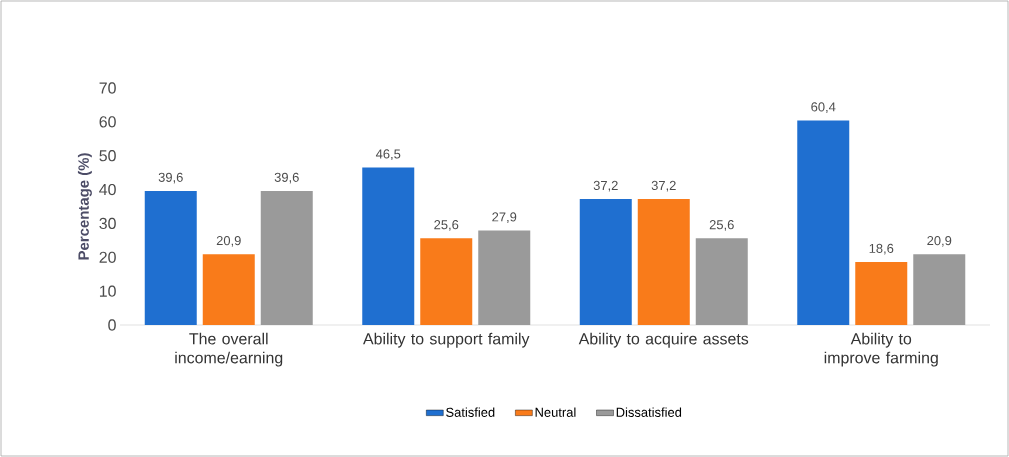  What do you see at coordinates (112, 325) in the screenshot?
I see `y-tick-label: 0` at bounding box center [112, 325].